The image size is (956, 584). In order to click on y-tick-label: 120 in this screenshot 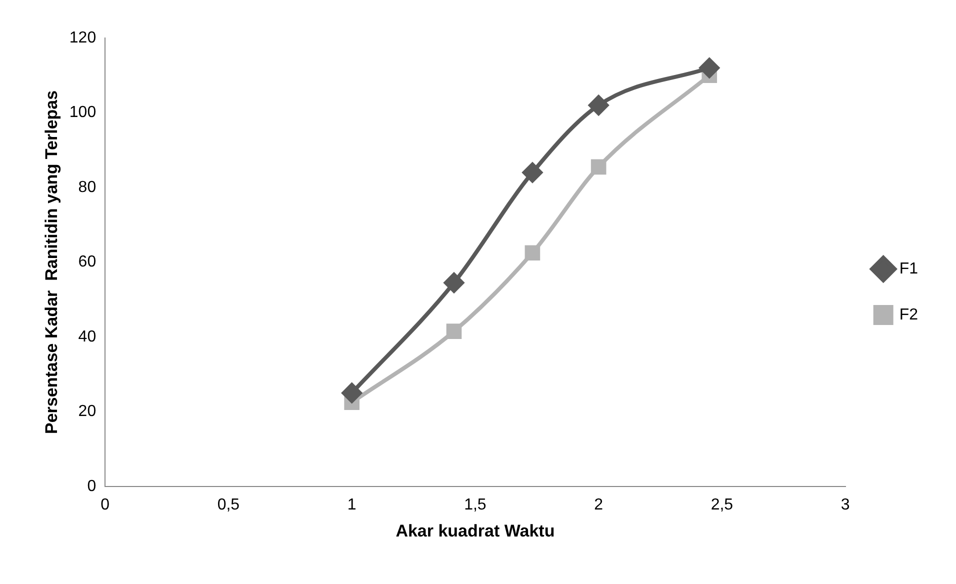, I will do `click(82, 37)`.